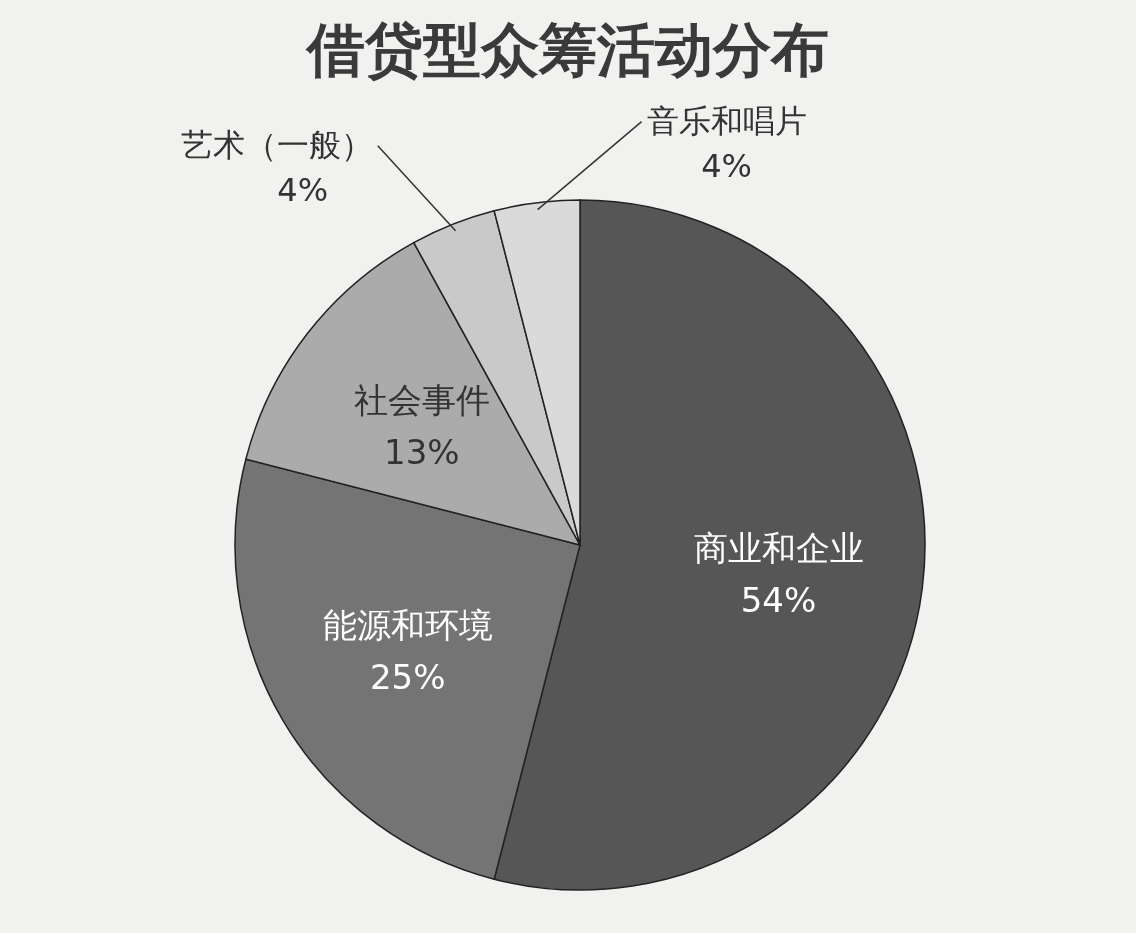 The image size is (1136, 933). Describe the element at coordinates (422, 452) in the screenshot. I see `data-label: 13%` at that location.